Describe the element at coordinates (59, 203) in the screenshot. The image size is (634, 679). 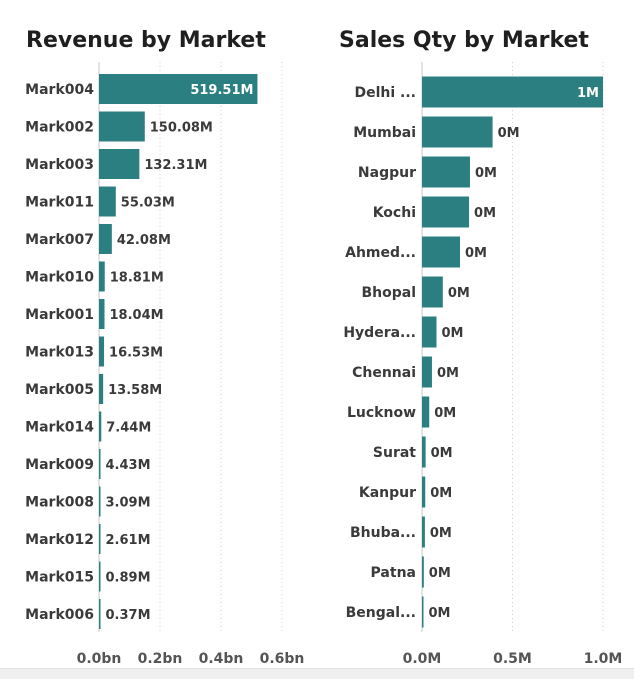
I see `revenue-category-label: Mark011` at that location.